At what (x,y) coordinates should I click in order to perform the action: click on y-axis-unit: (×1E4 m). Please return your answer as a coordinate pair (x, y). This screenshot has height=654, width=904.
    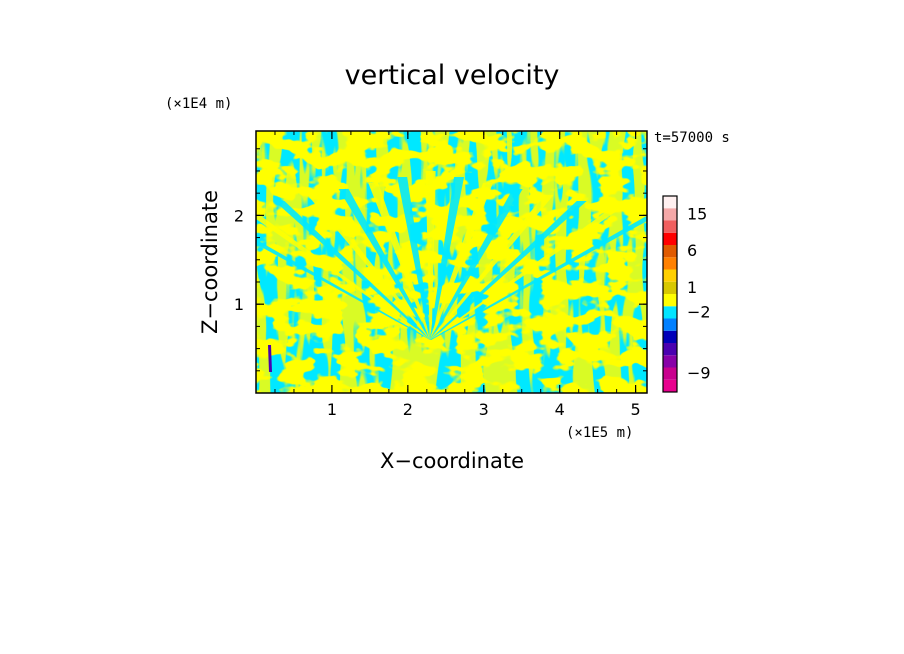
    Looking at the image, I should click on (198, 104).